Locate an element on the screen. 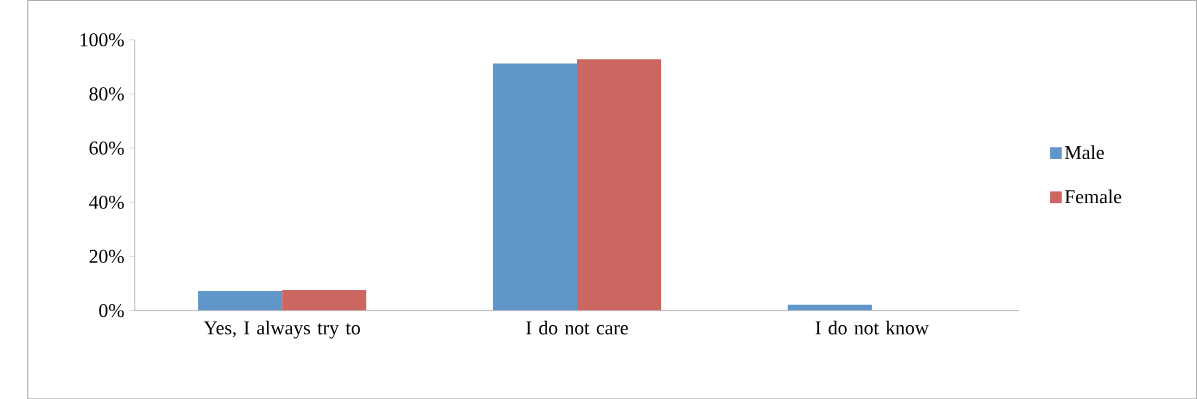 This screenshot has height=399, width=1197. y-tick-label: 80% is located at coordinates (106, 94).